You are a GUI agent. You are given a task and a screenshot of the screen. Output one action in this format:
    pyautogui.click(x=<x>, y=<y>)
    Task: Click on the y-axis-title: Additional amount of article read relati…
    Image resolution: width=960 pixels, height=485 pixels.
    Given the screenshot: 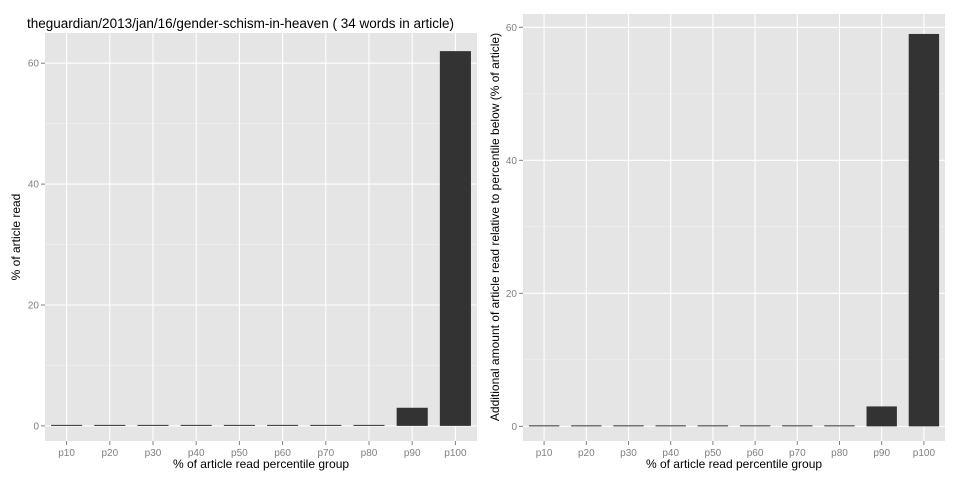 What is the action you would take?
    pyautogui.click(x=495, y=227)
    